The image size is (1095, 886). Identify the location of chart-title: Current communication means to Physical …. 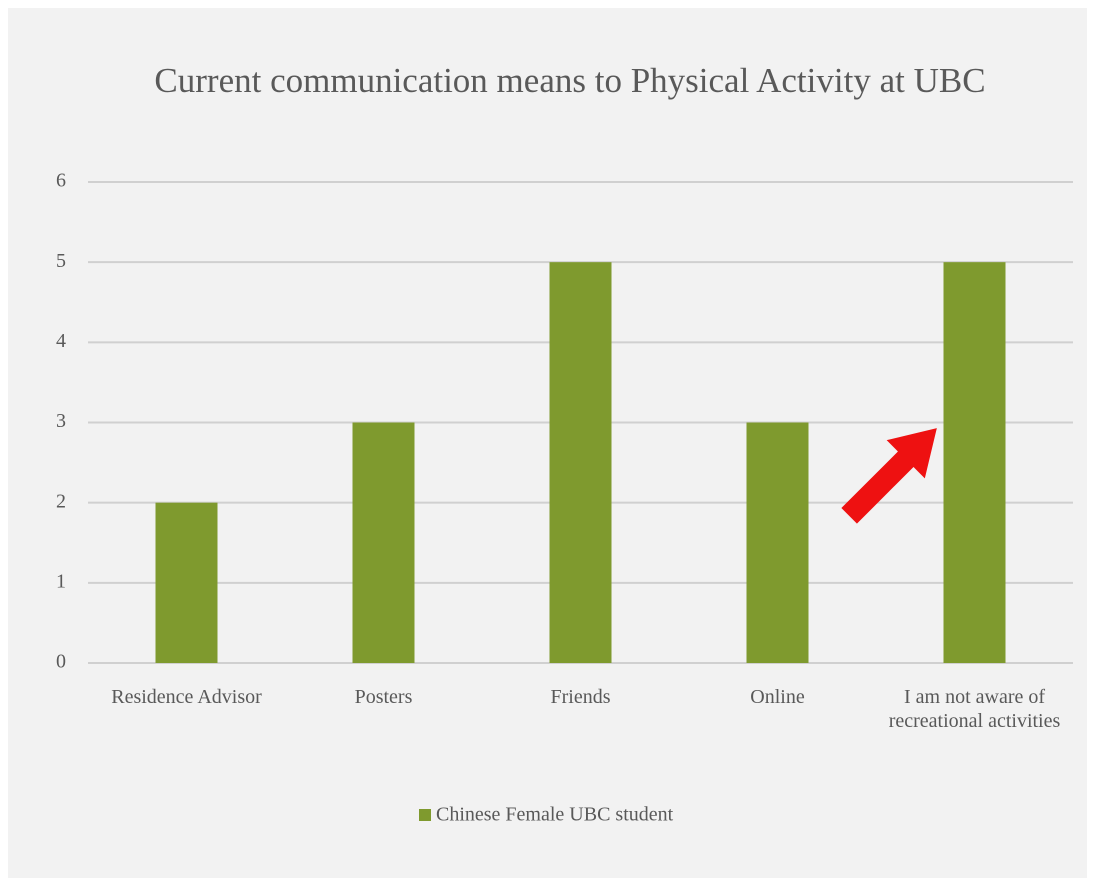
(570, 80).